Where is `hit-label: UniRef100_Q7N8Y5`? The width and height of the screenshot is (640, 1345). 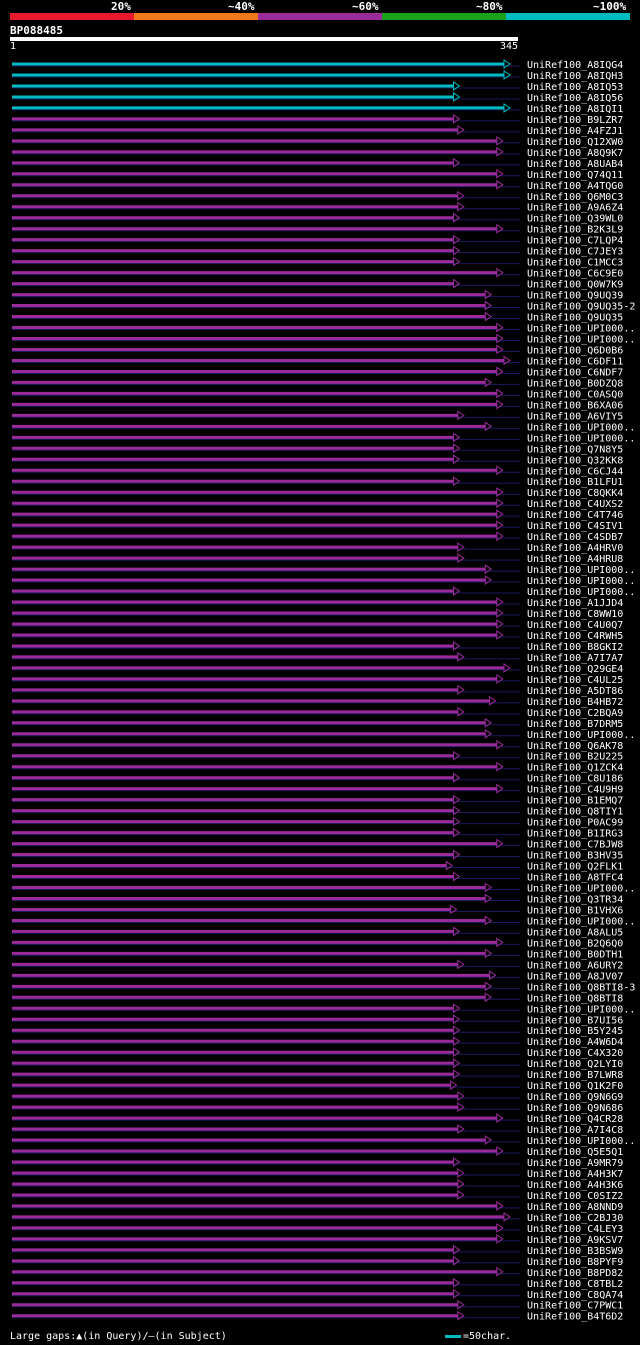 hit-label: UniRef100_Q7N8Y5 is located at coordinates (575, 449).